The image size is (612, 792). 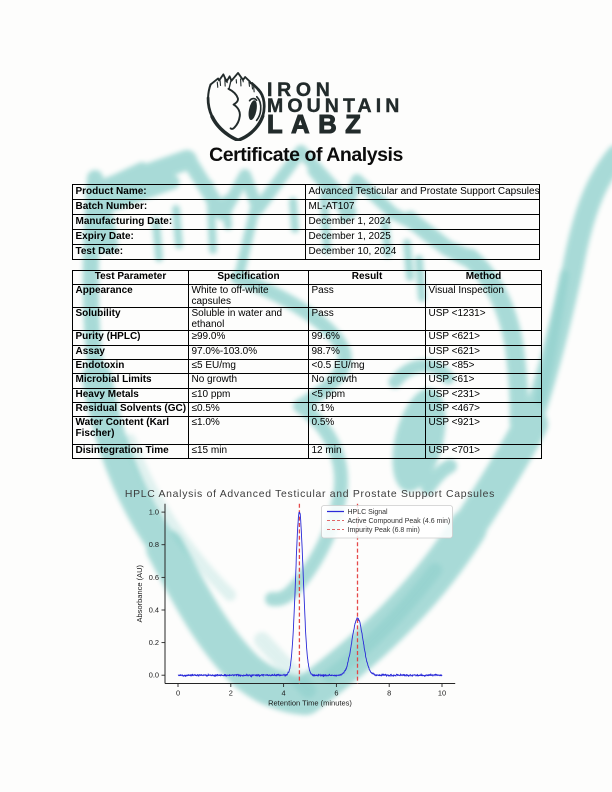 I want to click on svg-text: HPLC Signal, so click(x=368, y=512).